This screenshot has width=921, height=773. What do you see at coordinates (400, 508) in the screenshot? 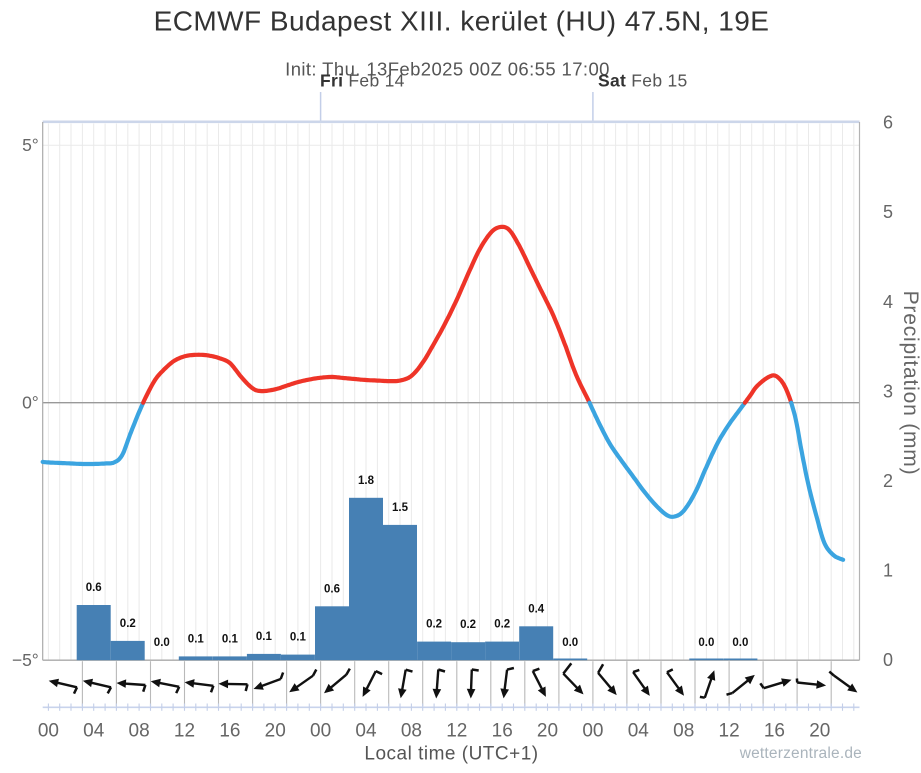
I see `svg-text: 1.5` at bounding box center [400, 508].